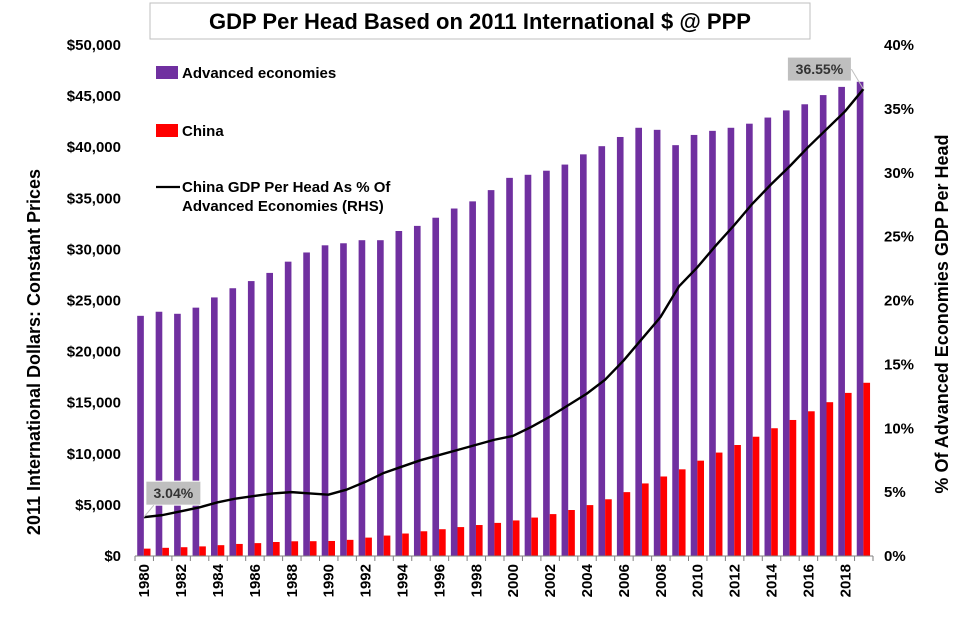 This screenshot has height=618, width=960. I want to click on x-tick-label: 2016, so click(808, 580).